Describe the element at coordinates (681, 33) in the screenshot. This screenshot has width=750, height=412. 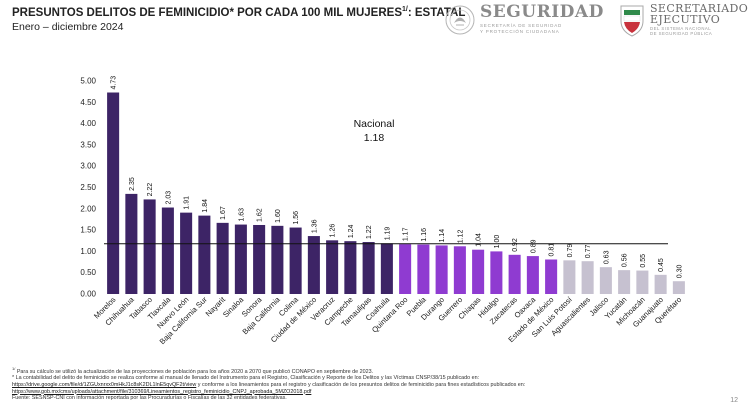
I see `secretariado-subline-2: DE SEGURIDAD PÚBLICA` at that location.